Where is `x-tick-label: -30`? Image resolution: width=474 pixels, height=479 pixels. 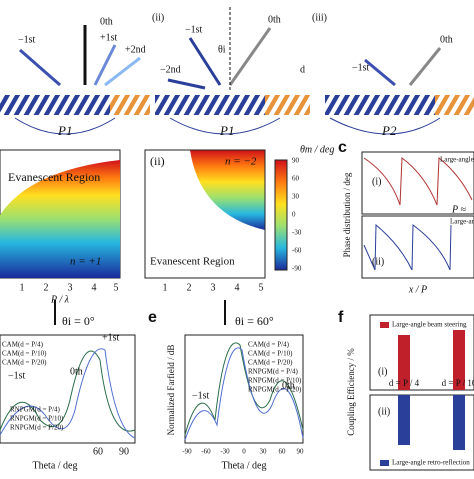
x-tick-label: -30 is located at coordinates (225, 452).